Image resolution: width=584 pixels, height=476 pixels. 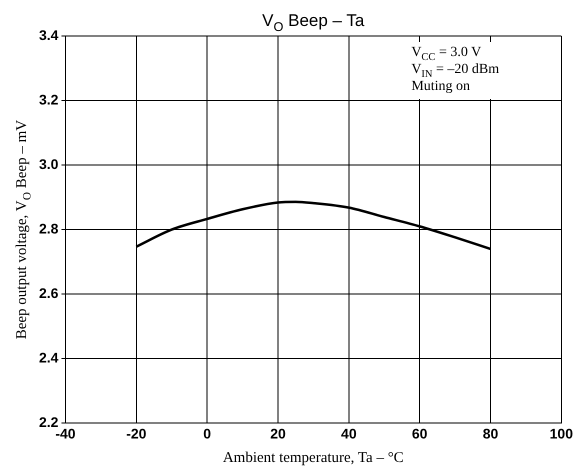 What do you see at coordinates (136, 433) in the screenshot?
I see `x-tick-label: -20` at bounding box center [136, 433].